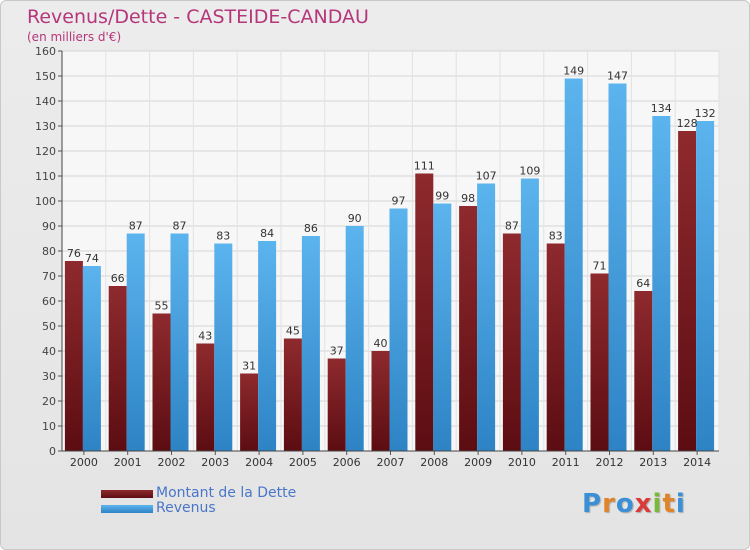 Image resolution: width=750 pixels, height=550 pixels. What do you see at coordinates (653, 462) in the screenshot?
I see `x-tick-label: 2013` at bounding box center [653, 462].